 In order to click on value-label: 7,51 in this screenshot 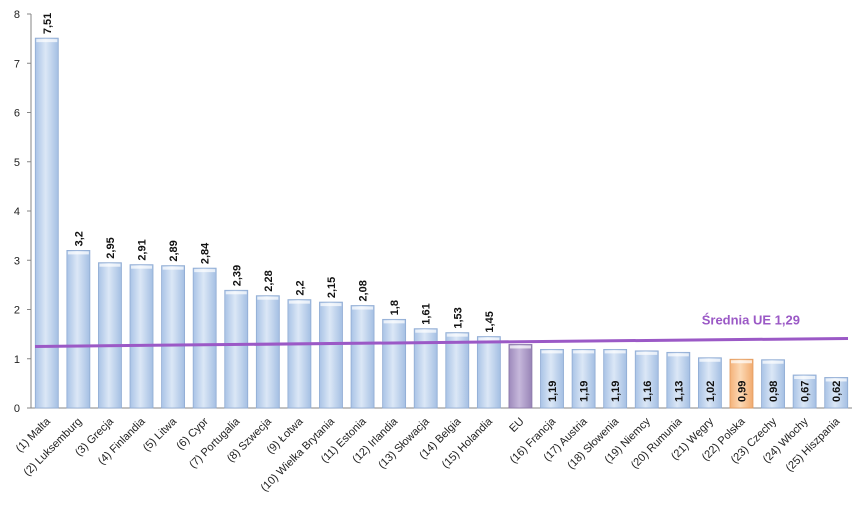, I will do `click(48, 23)`.